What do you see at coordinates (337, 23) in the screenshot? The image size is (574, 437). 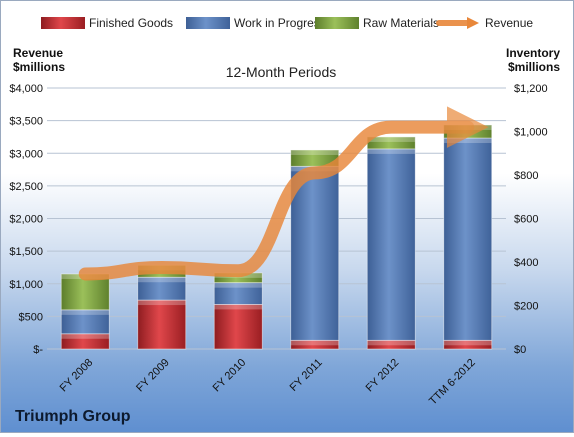 I see `legend-swatch-raw-materials` at bounding box center [337, 23].